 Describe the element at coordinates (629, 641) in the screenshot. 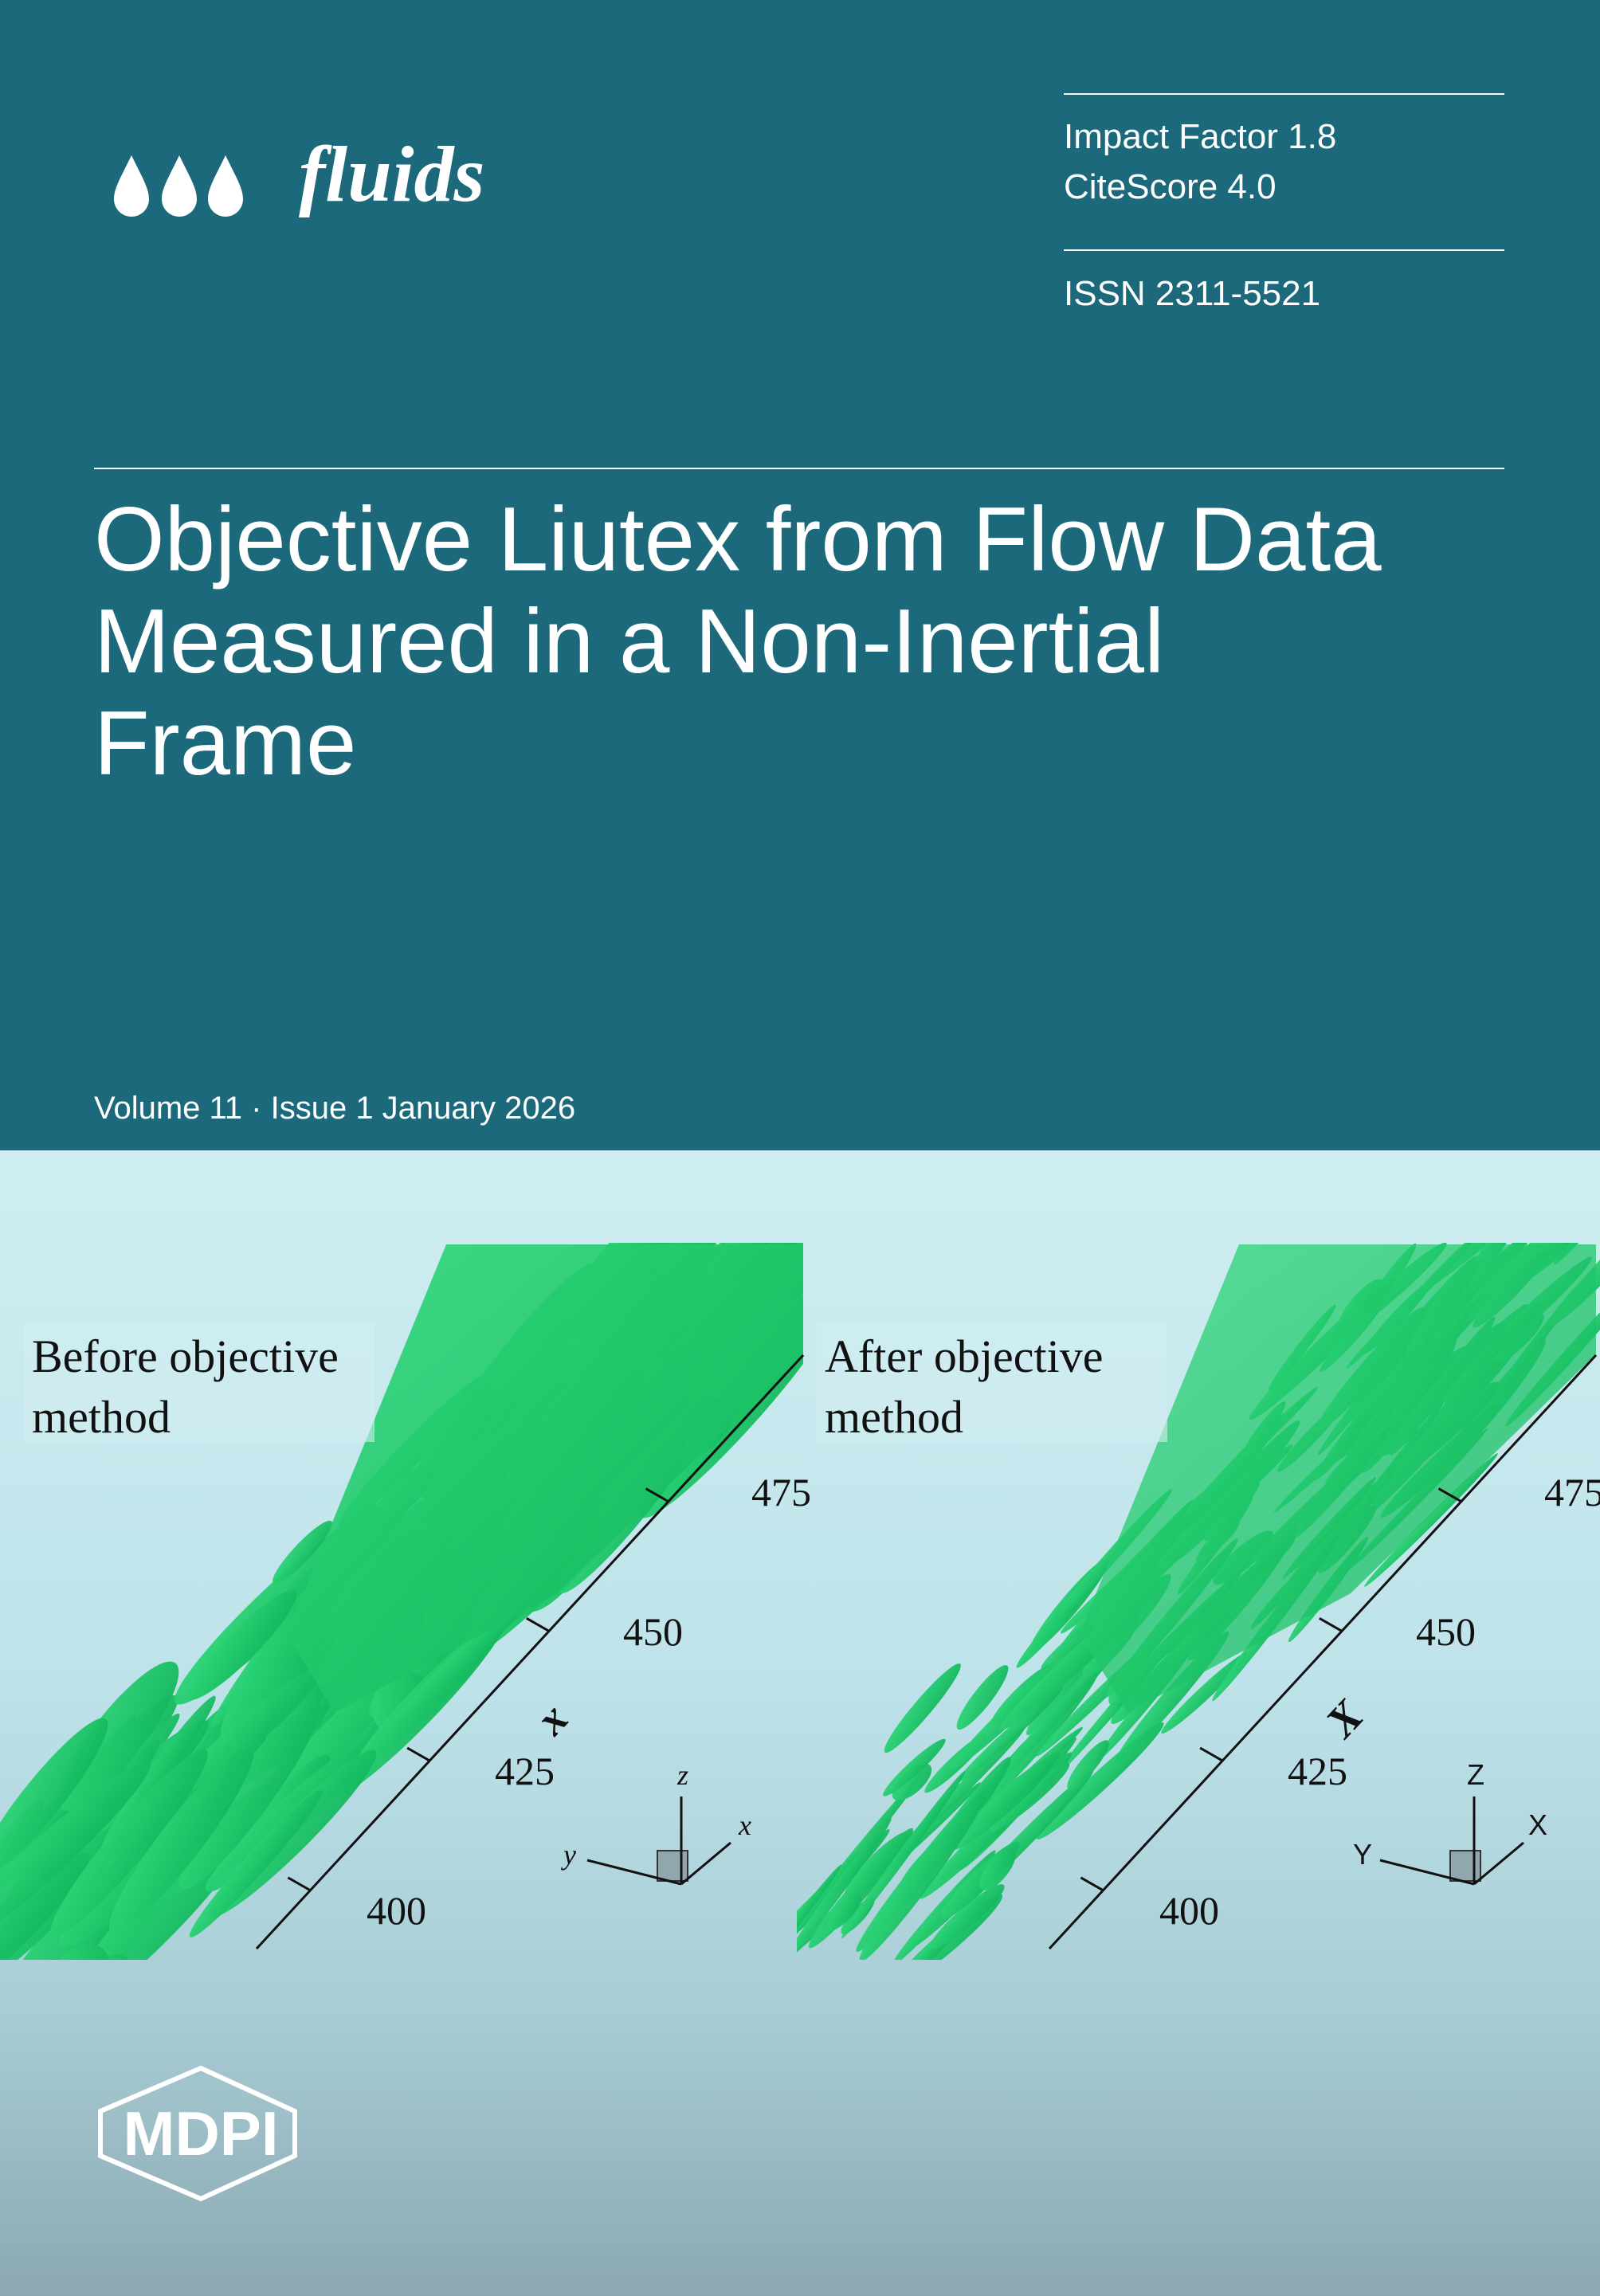

I see `article-title: Measured in a Non-Inertial` at that location.